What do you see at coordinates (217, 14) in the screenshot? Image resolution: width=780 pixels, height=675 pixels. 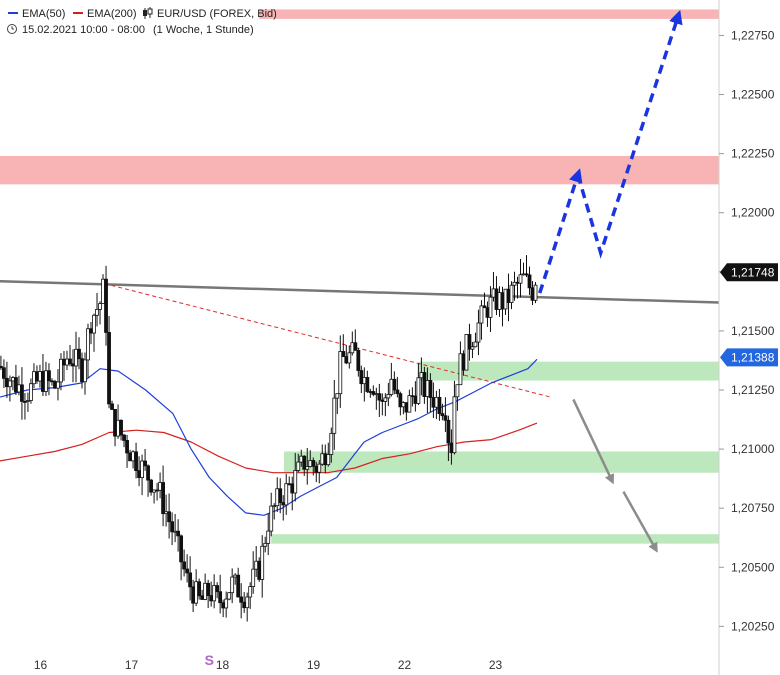 I see `instrument-label: EUR/USD (FOREX, Bid)` at bounding box center [217, 14].